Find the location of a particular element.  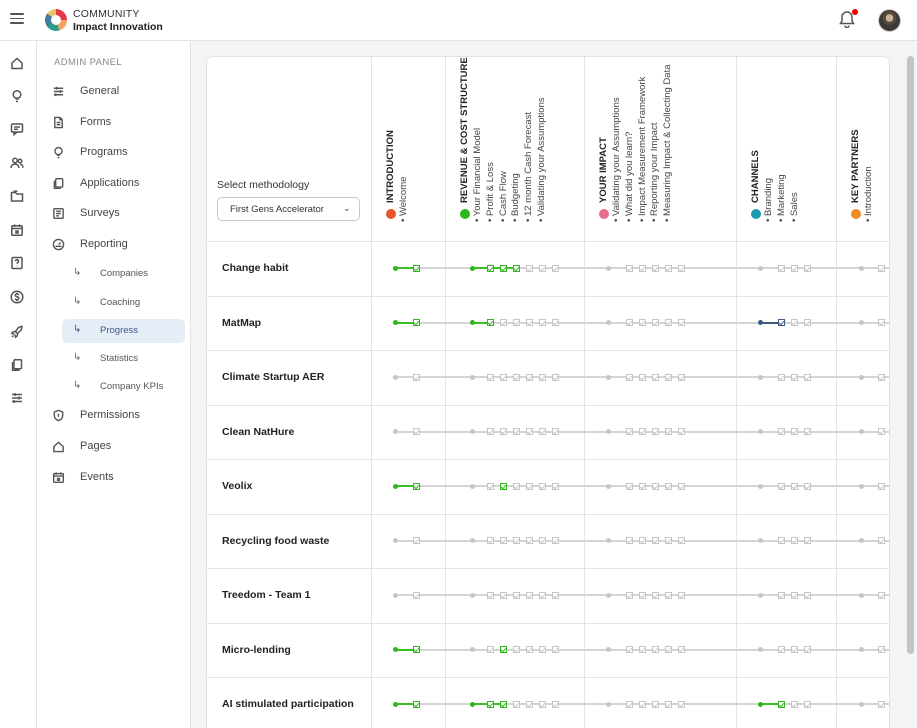

sidebar-item-pages: Pages is located at coordinates (114, 447).